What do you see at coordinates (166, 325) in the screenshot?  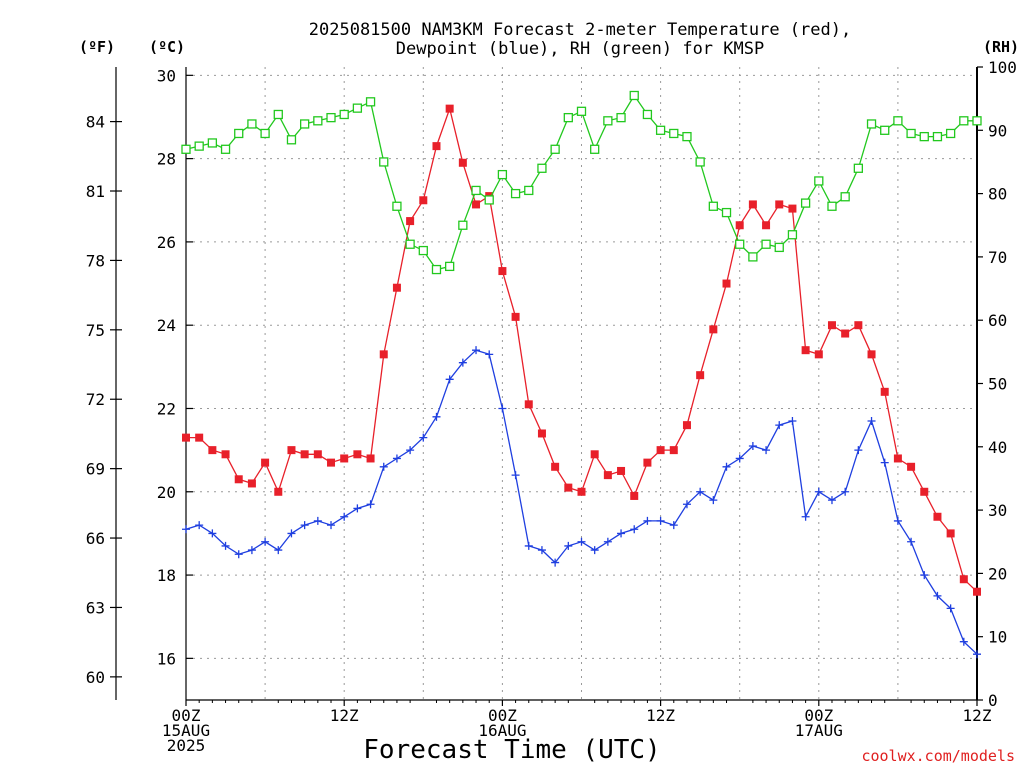 I see `celsius-tick-label: 24` at bounding box center [166, 325].